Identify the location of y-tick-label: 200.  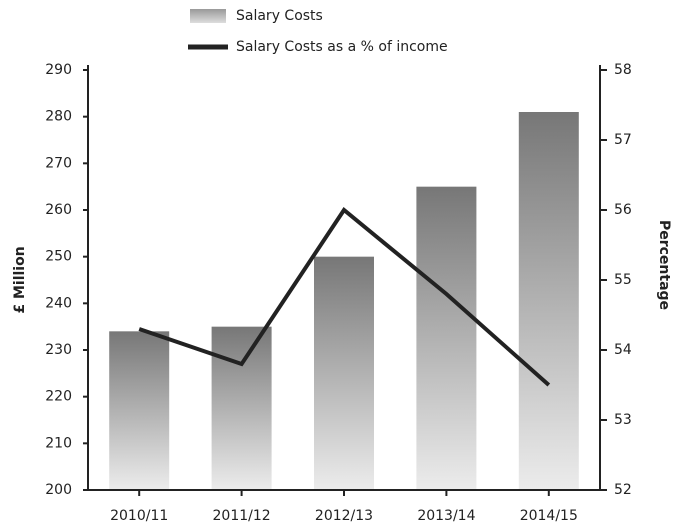
(58, 490).